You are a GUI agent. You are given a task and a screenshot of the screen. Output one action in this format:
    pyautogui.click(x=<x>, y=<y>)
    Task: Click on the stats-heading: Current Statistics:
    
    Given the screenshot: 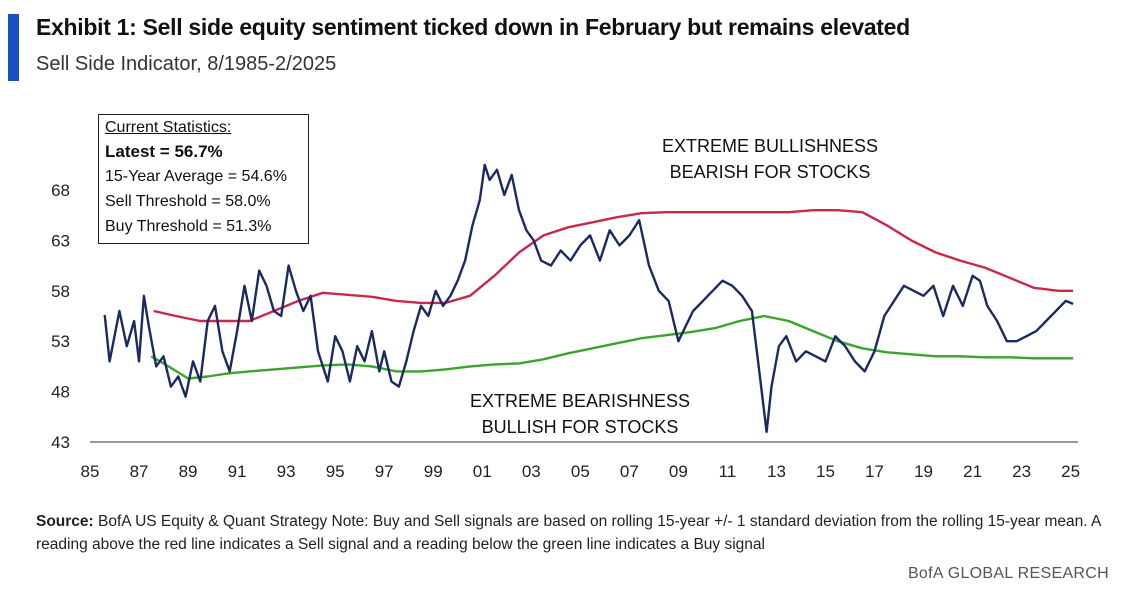 What is the action you would take?
    pyautogui.click(x=168, y=127)
    